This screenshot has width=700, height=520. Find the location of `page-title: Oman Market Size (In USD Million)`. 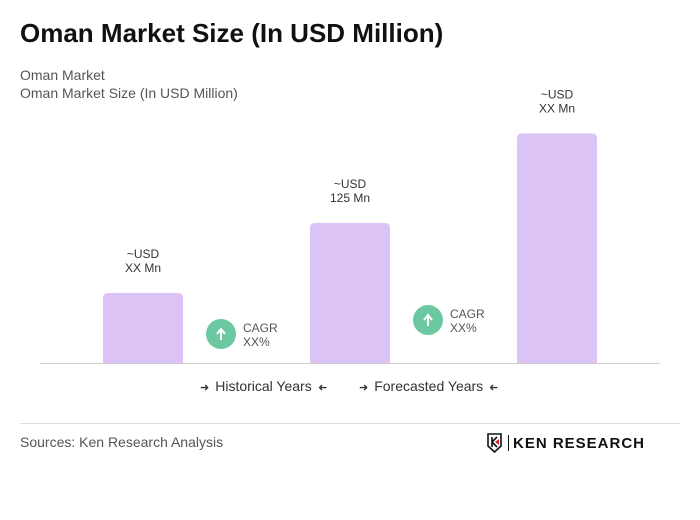

page-title: Oman Market Size (In USD Million) is located at coordinates (232, 33).